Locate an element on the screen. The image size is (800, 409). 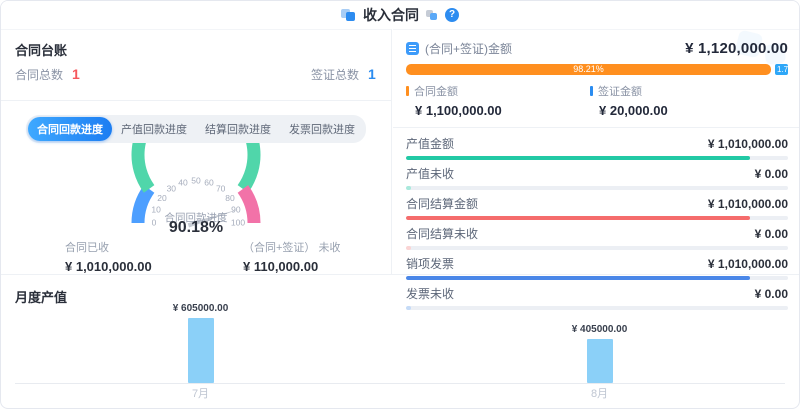
gauge-stat-label: 合同已收 is located at coordinates (87, 248).